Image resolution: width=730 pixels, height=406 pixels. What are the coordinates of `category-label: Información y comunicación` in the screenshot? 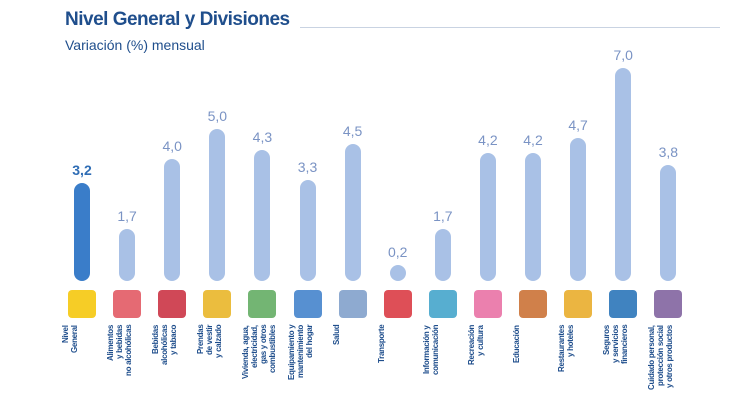 It's located at (430, 350).